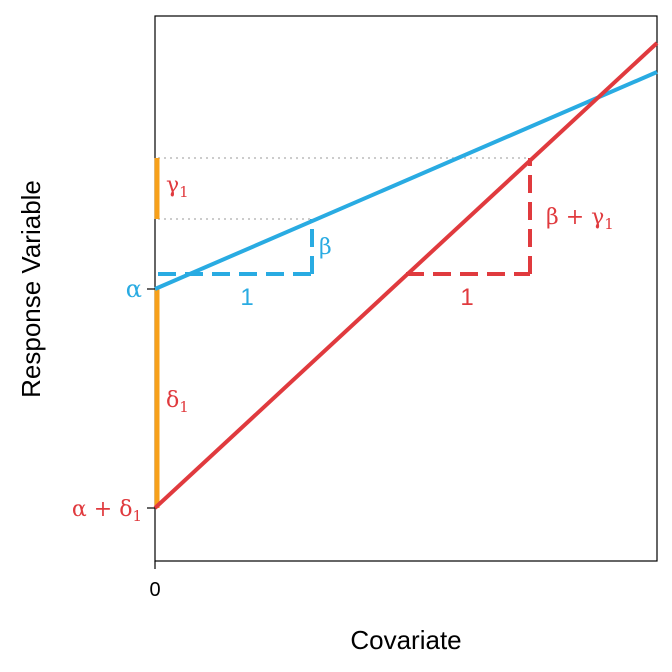  What do you see at coordinates (102, 509) in the screenshot?
I see `alpha-plus-delta-text: α + δ` at bounding box center [102, 509].